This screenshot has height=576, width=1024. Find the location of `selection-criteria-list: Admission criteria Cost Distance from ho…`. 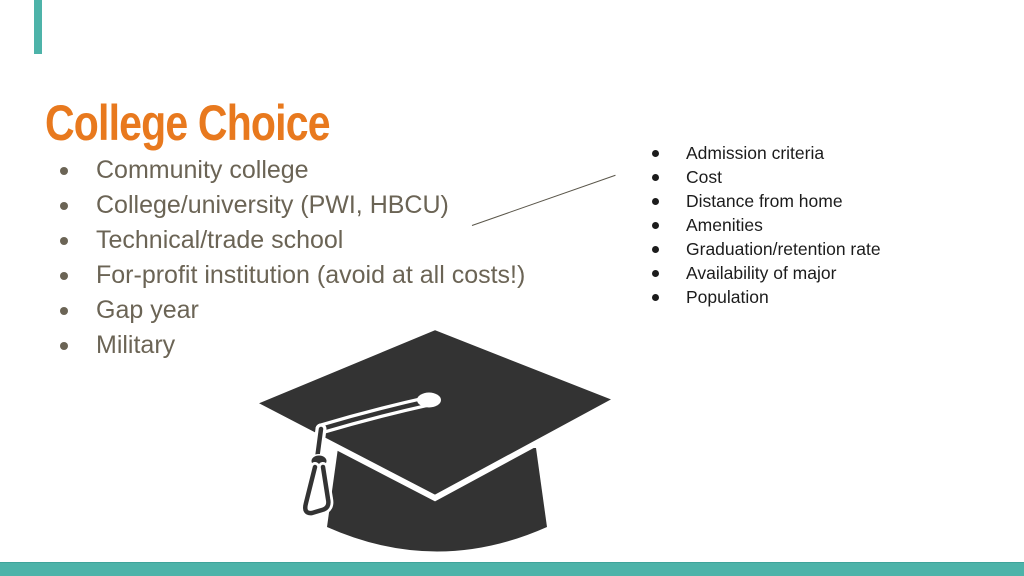

selection-criteria-list: Admission criteria Cost Distance from ho… is located at coordinates (766, 225).